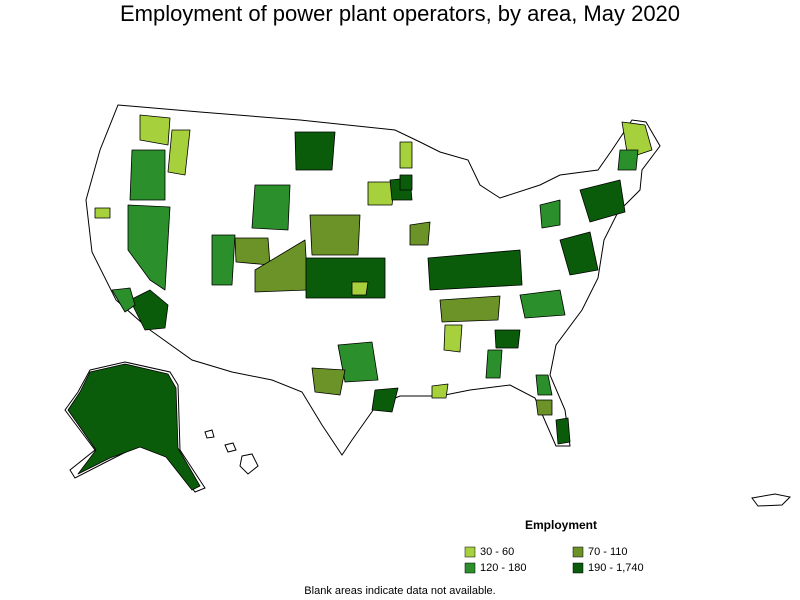 The height and width of the screenshot is (600, 800). What do you see at coordinates (771, 500) in the screenshot?
I see `puerto-rico` at bounding box center [771, 500].